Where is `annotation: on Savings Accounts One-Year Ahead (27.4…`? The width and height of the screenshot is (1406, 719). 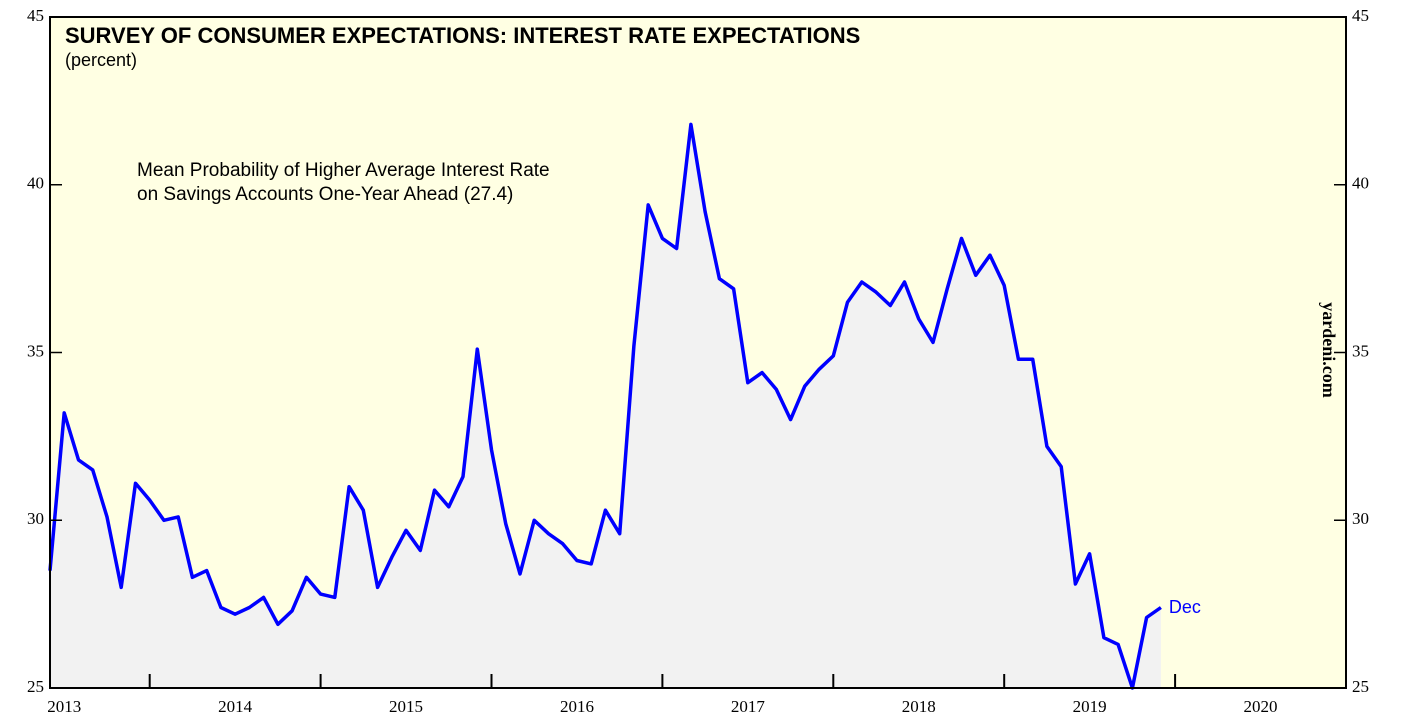
annotation: on Savings Accounts One-Year Ahead (27.4… is located at coordinates (325, 194).